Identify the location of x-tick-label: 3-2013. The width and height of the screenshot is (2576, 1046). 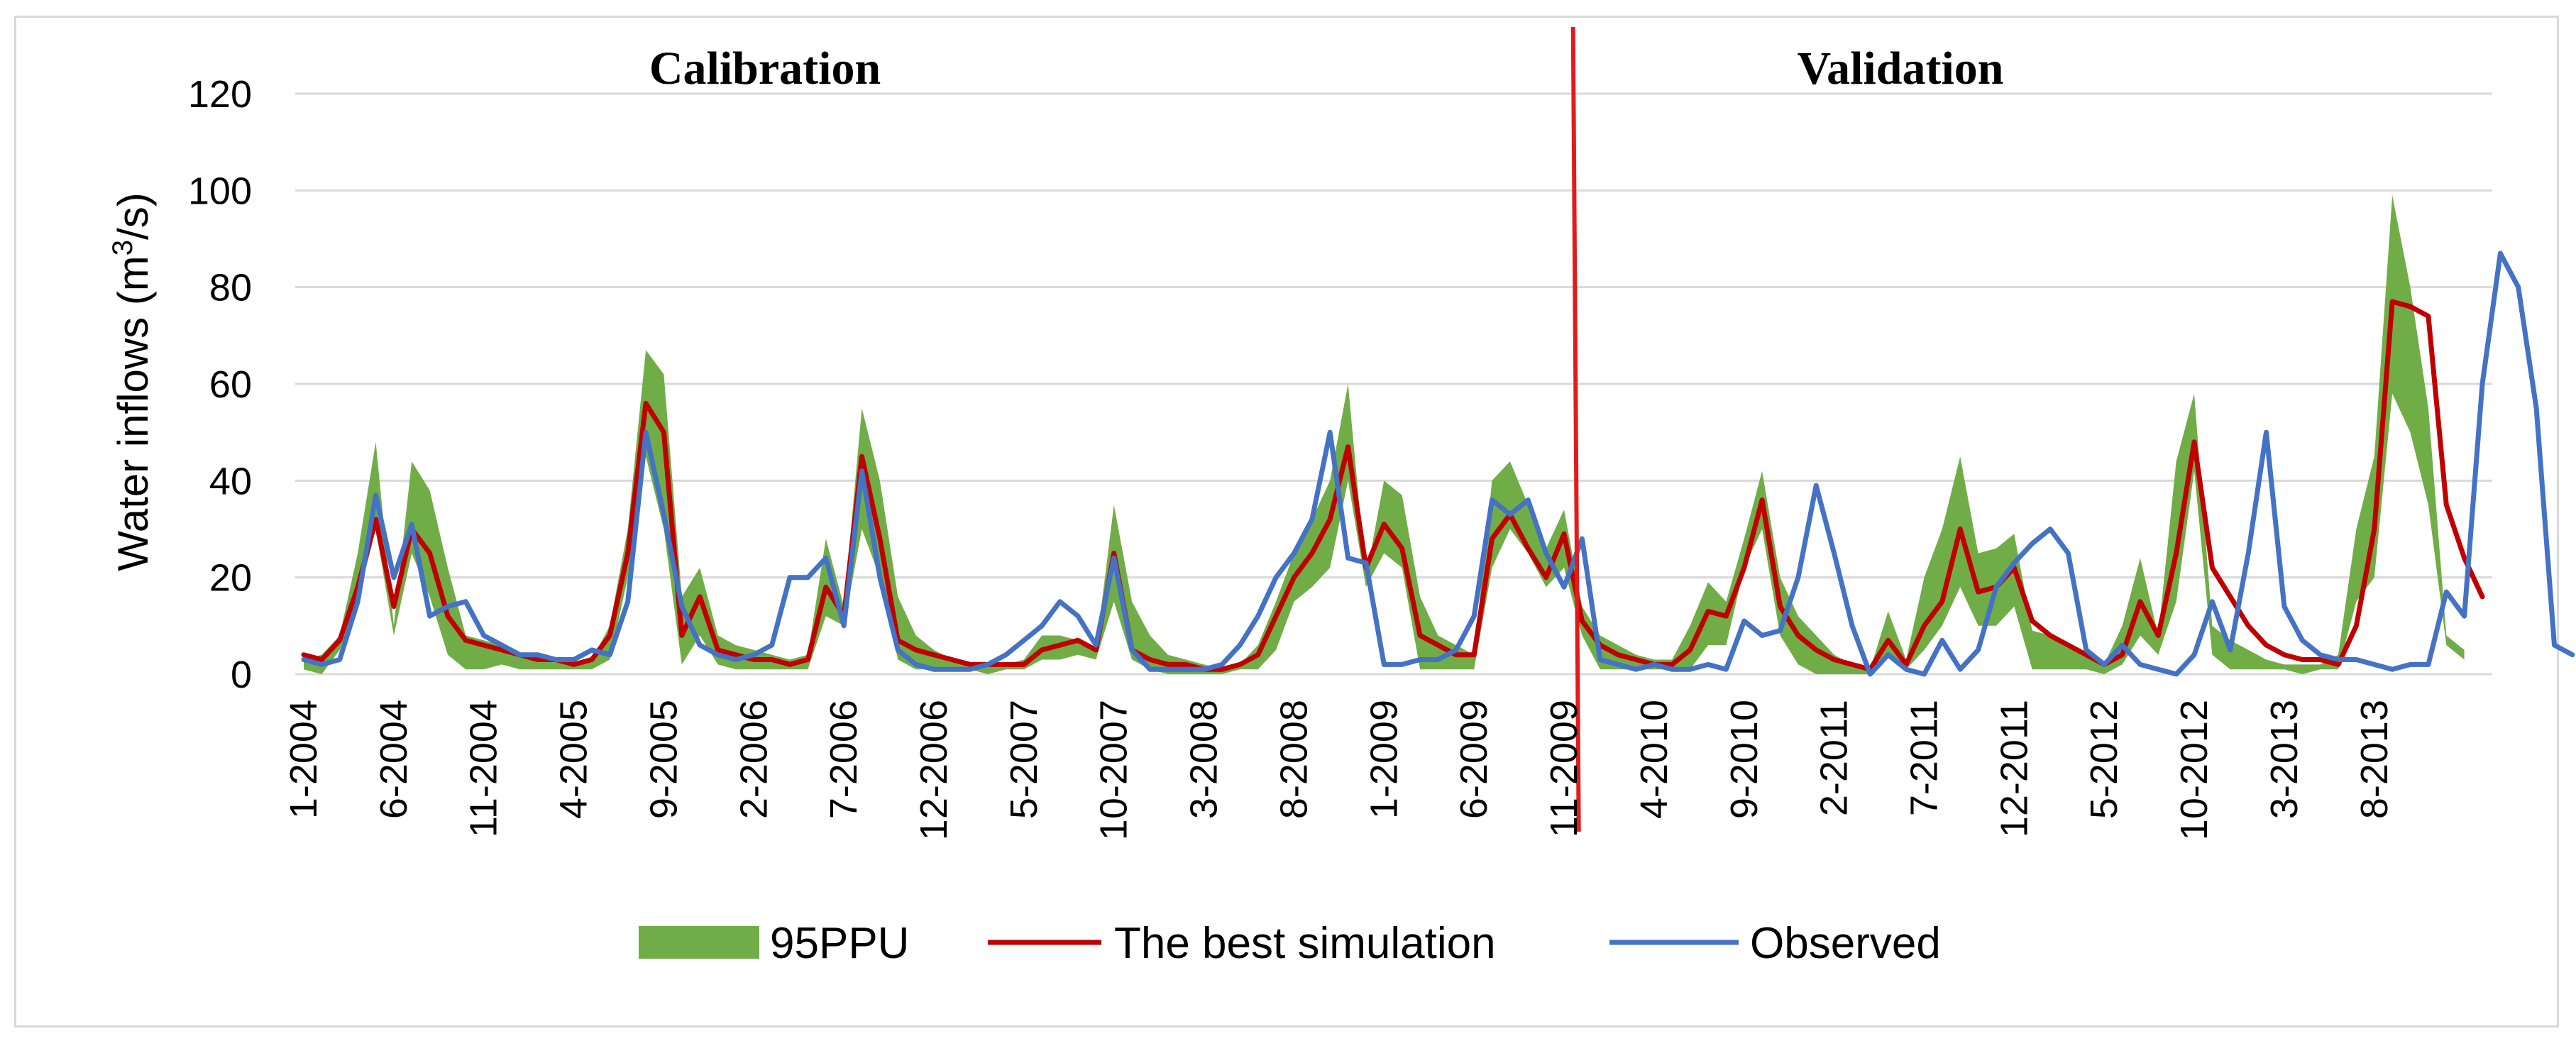
(2284, 759).